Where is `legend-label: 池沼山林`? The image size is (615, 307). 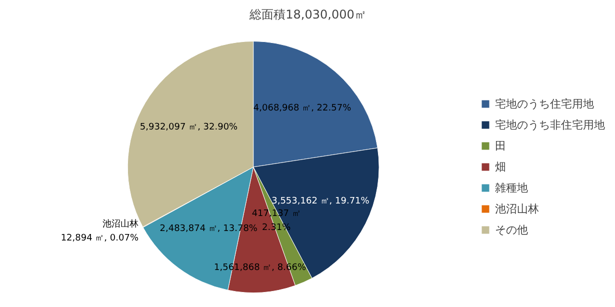 legend-label: 池沼山林 is located at coordinates (517, 208).